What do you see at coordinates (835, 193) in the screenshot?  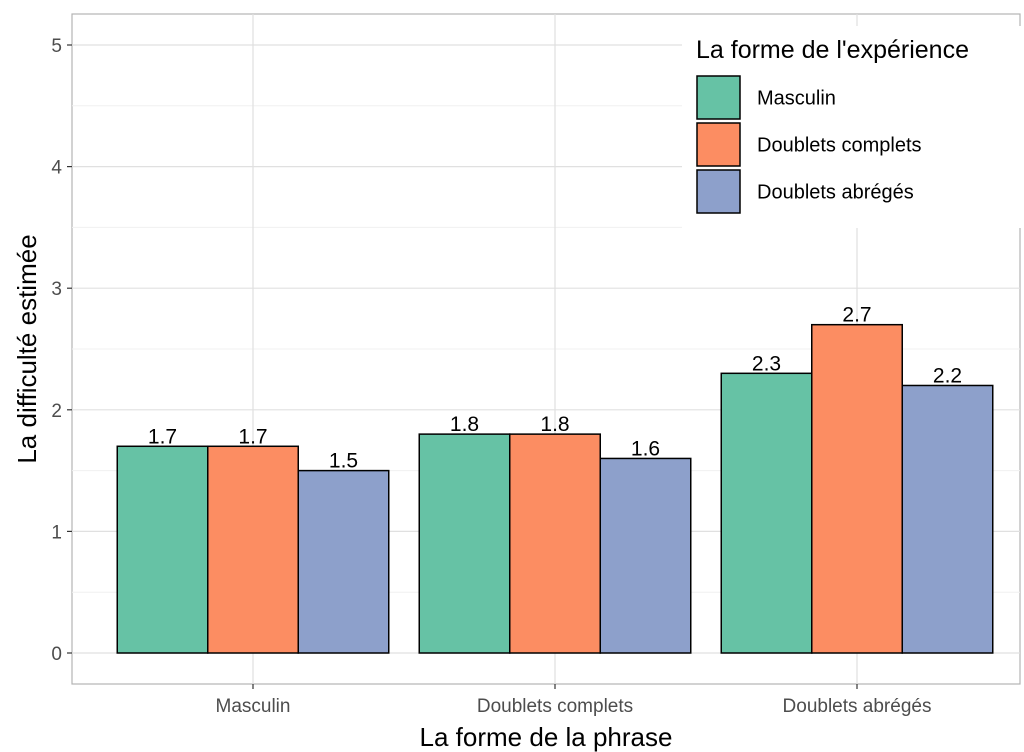 I see `legend-label: Doublets abrégés` at bounding box center [835, 193].